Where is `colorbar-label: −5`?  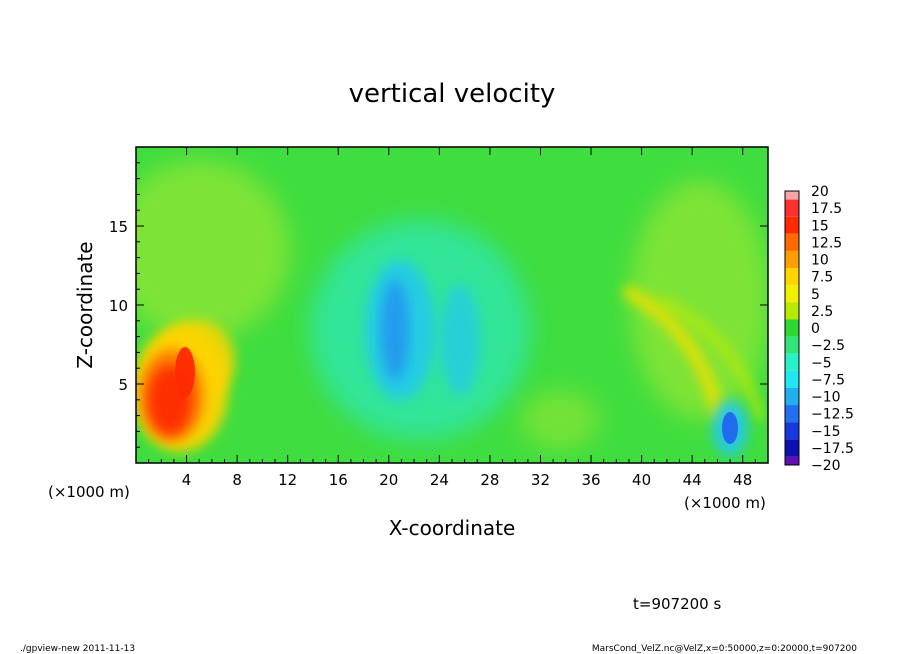
colorbar-label: −5 is located at coordinates (821, 363).